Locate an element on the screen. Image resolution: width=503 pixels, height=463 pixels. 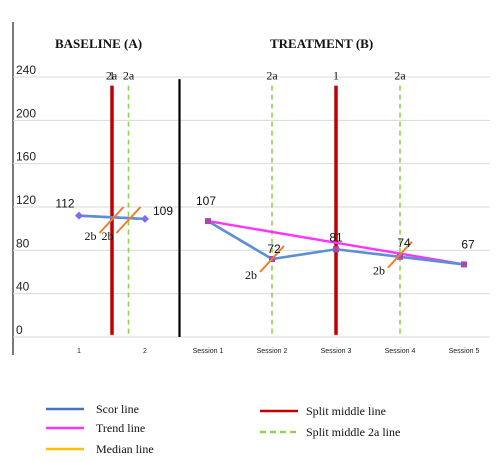
legend-label: Median line is located at coordinates (125, 449).